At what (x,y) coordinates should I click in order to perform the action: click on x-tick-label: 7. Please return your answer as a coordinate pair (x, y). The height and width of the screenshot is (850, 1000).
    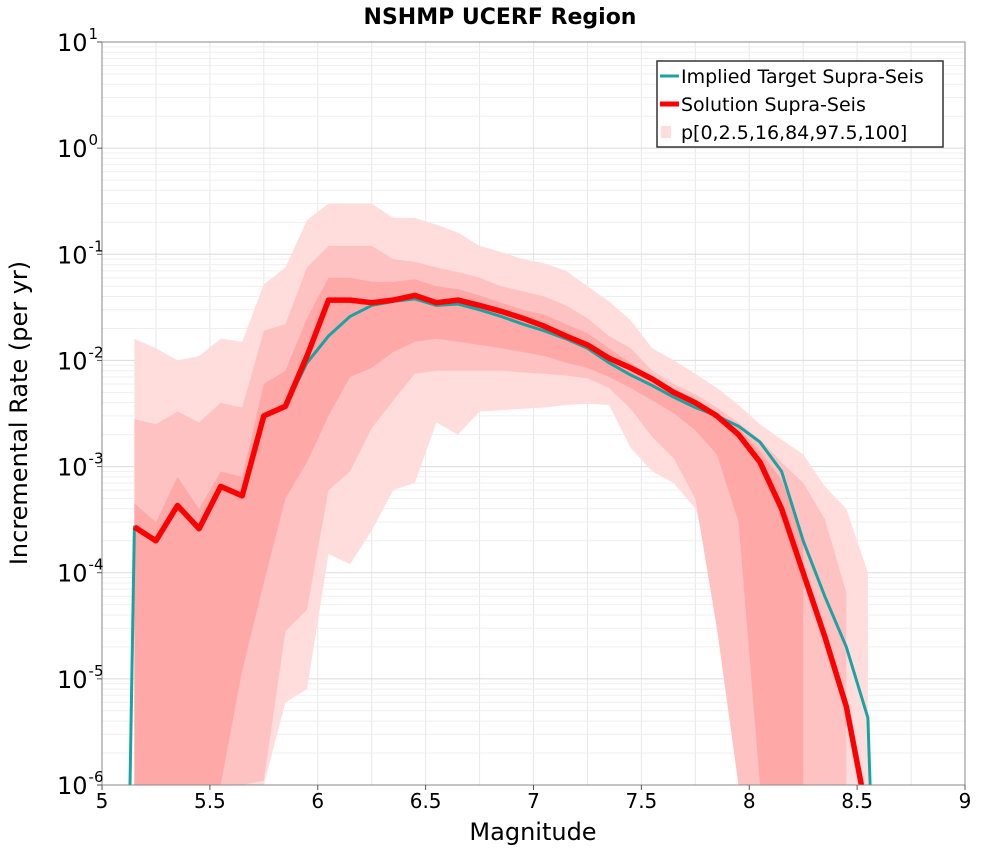
    Looking at the image, I should click on (533, 801).